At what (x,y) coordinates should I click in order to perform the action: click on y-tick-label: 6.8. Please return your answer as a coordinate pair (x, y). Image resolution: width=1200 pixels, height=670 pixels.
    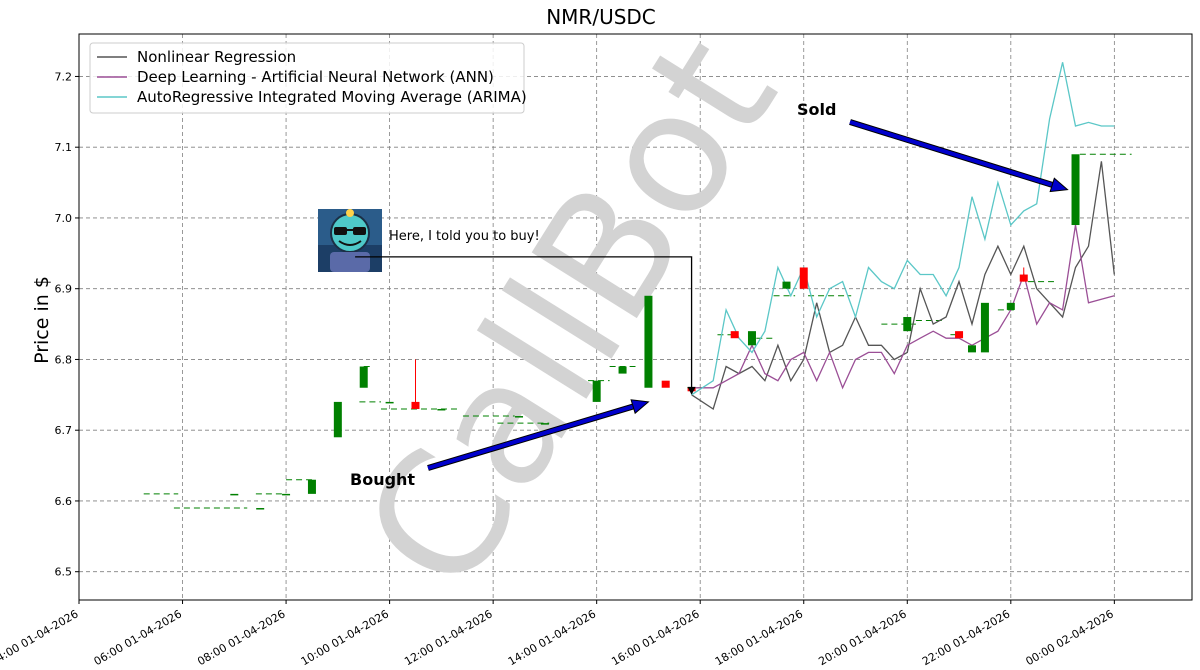
    Looking at the image, I should click on (64, 359).